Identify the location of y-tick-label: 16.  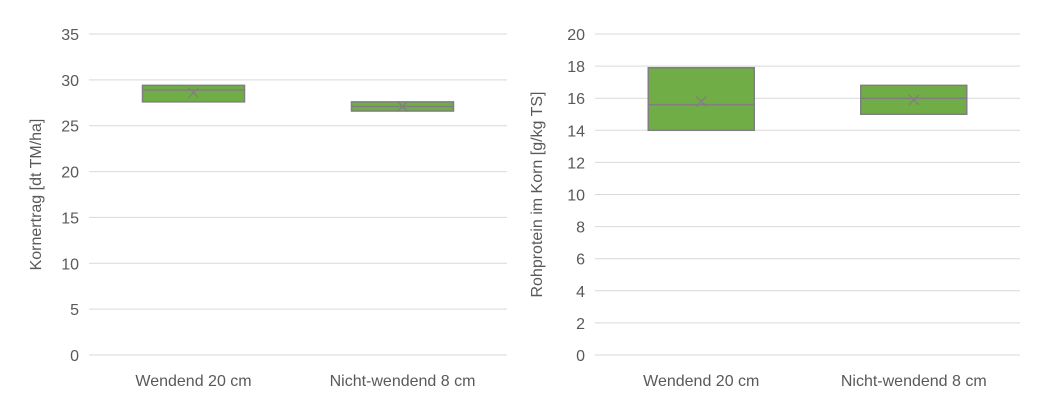
(576, 99).